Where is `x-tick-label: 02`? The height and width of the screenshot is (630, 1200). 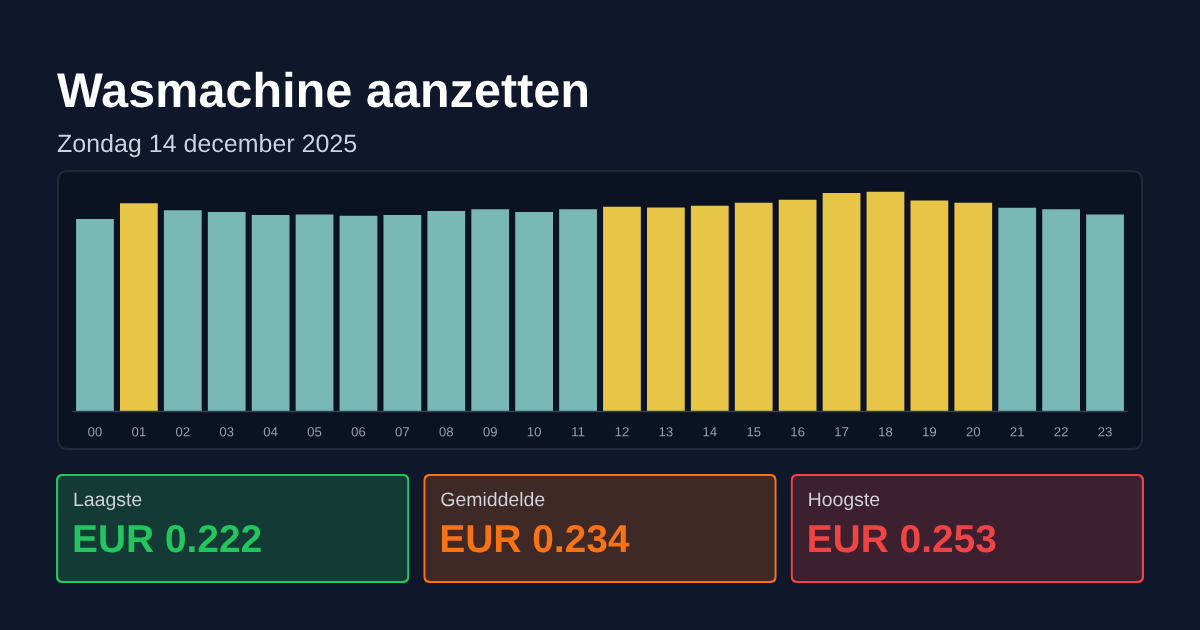
x-tick-label: 02 is located at coordinates (182, 432).